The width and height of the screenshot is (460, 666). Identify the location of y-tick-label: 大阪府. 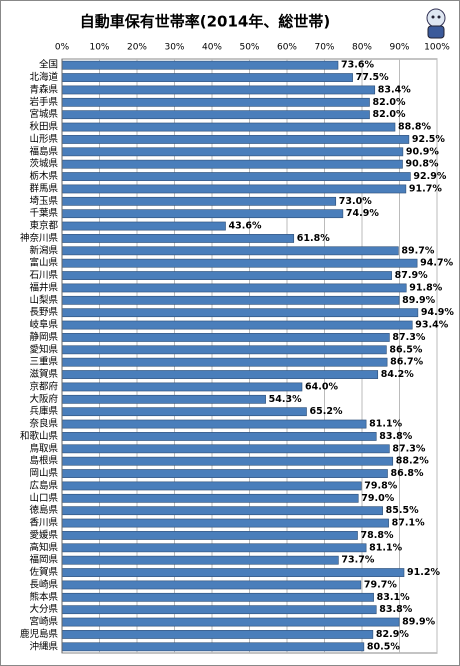
(43, 399).